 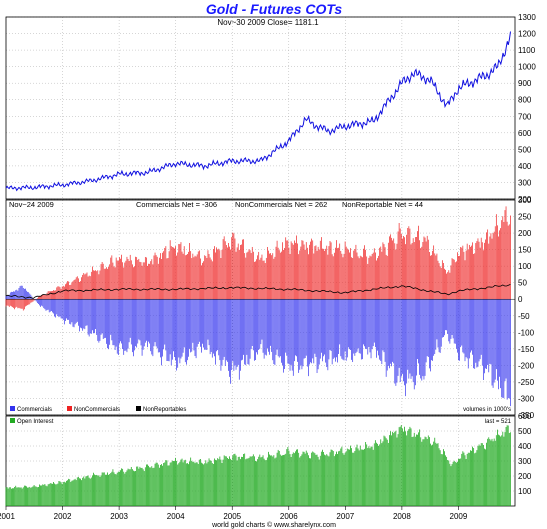 What do you see at coordinates (525, 182) in the screenshot?
I see `price-ytick-label: 300` at bounding box center [525, 182].